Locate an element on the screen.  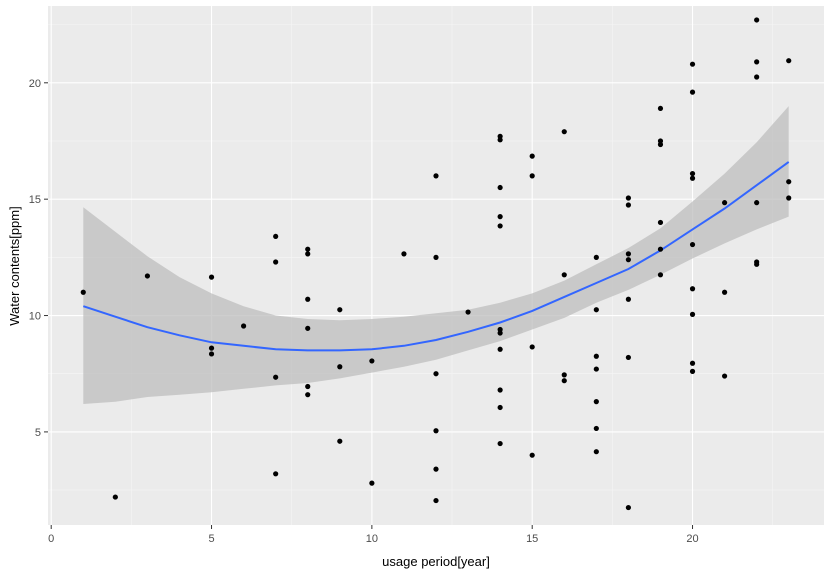
x-tick-label: 0 is located at coordinates (51, 539).